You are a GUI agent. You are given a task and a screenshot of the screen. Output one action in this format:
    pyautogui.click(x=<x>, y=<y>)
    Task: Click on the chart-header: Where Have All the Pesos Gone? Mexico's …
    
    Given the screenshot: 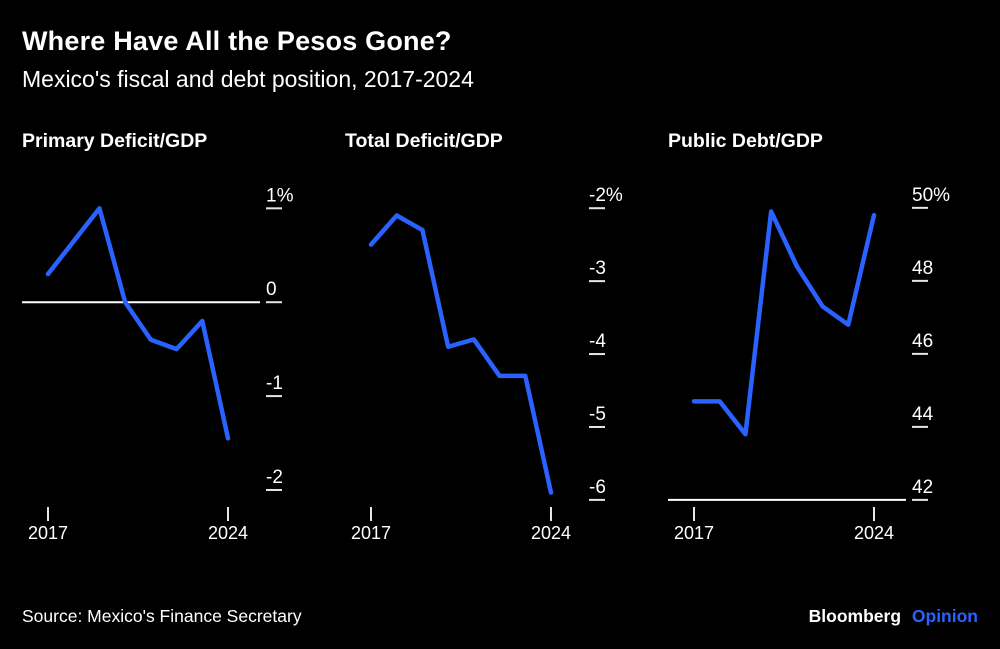 What is the action you would take?
    pyautogui.click(x=248, y=59)
    